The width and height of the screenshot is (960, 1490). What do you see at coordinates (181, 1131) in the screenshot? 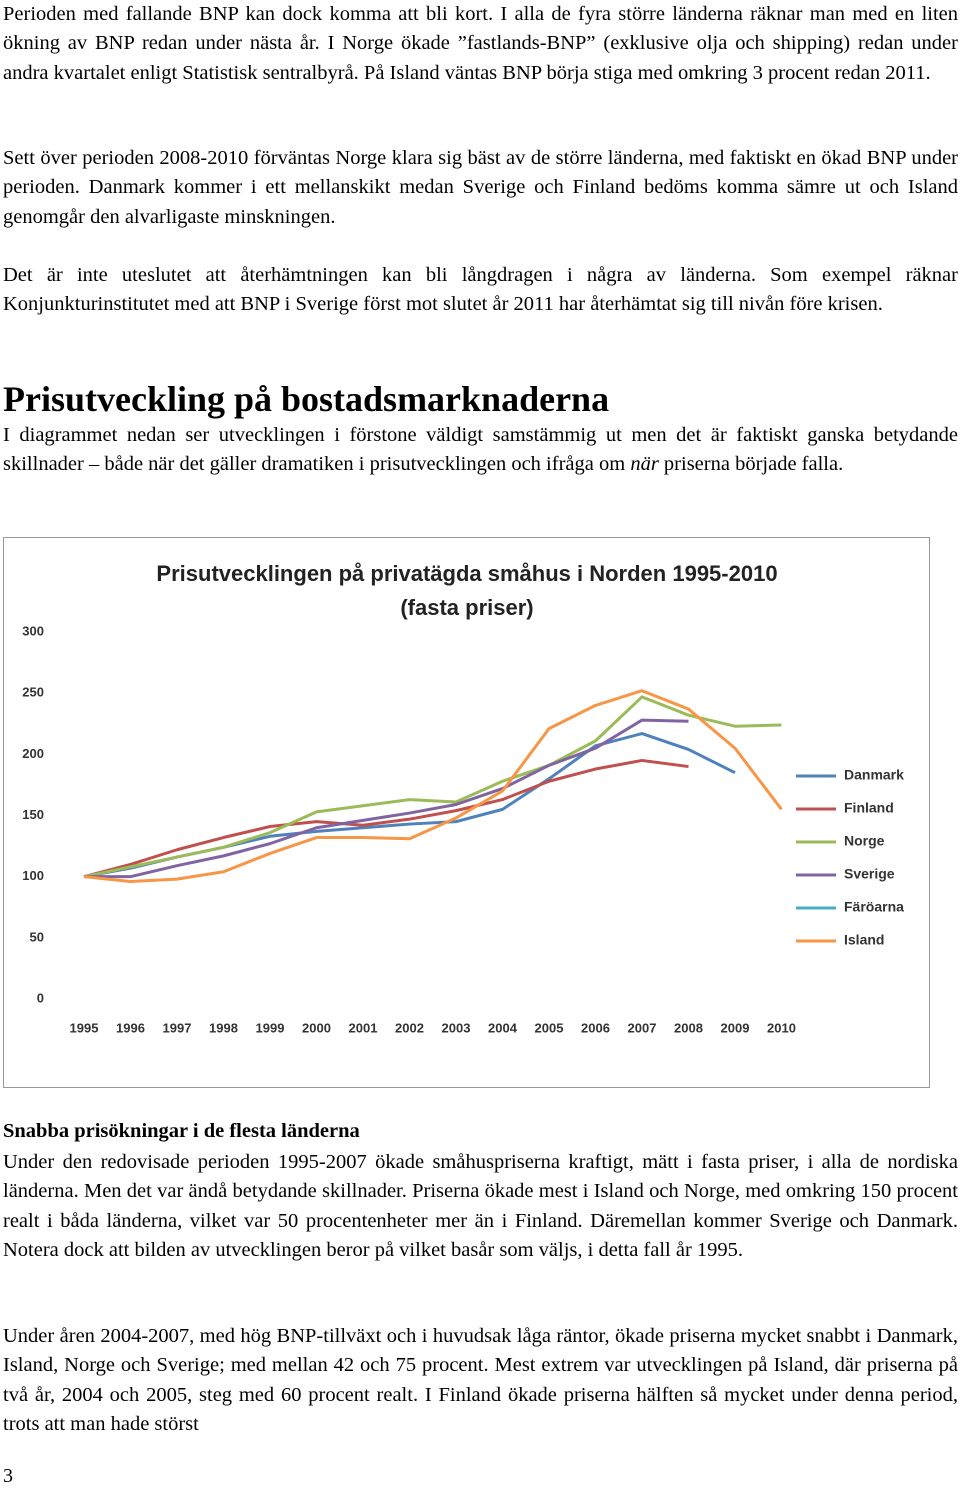
I see `section-heading: Snabba prisökningar i de flesta länderna` at bounding box center [181, 1131].